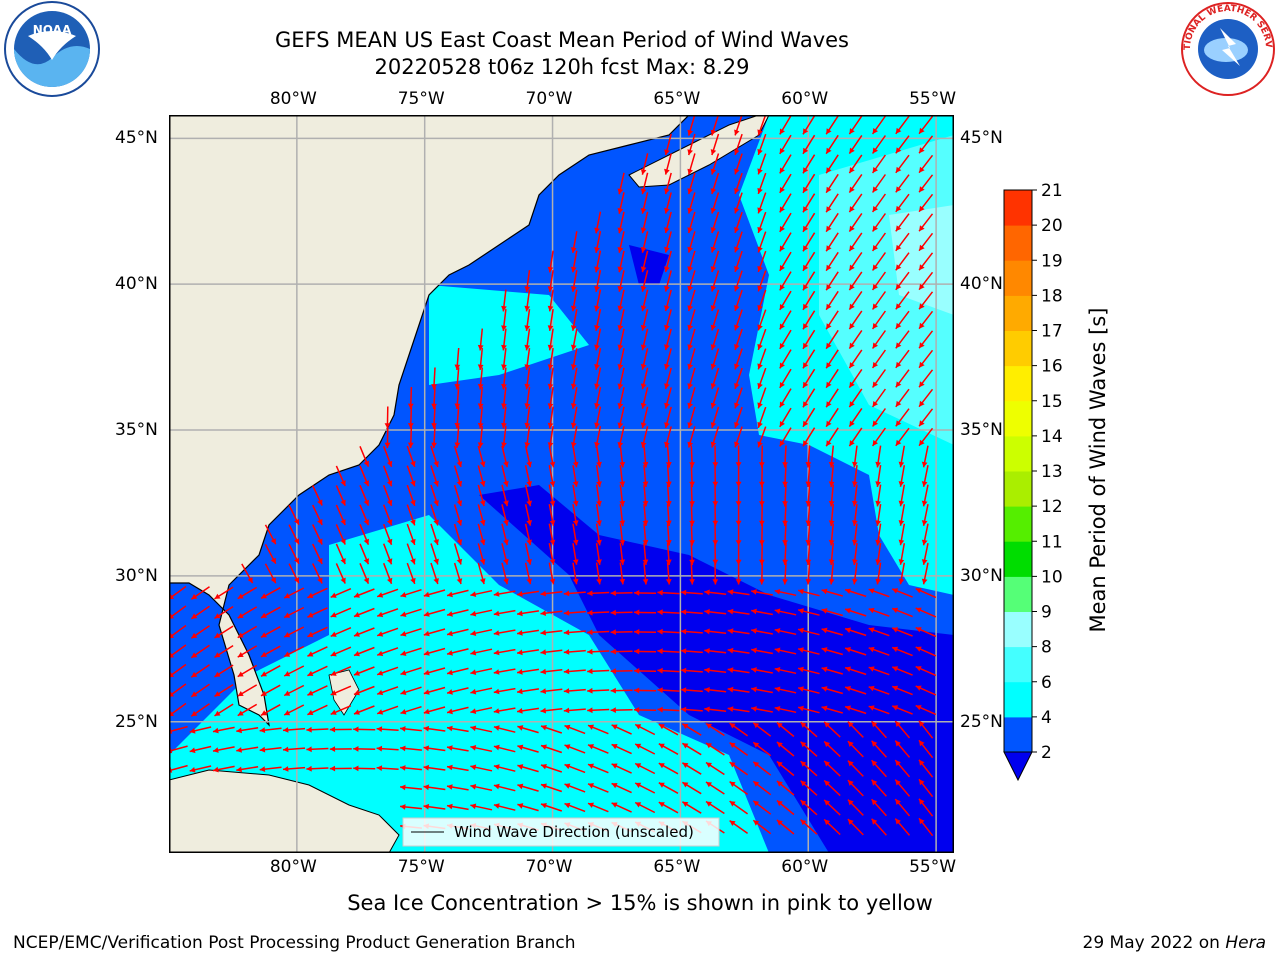  Describe the element at coordinates (1052, 226) in the screenshot. I see `colorbar-tick-label: 20` at that location.